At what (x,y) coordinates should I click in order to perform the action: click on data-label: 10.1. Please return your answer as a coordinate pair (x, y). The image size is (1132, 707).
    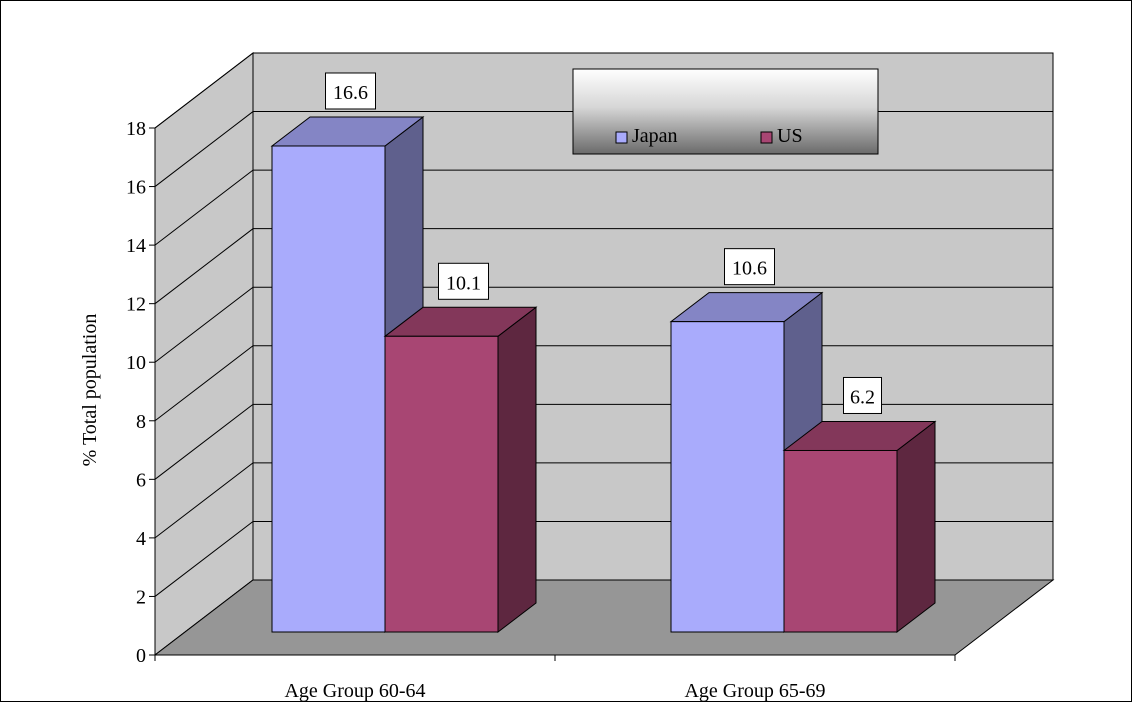
    Looking at the image, I should click on (463, 281).